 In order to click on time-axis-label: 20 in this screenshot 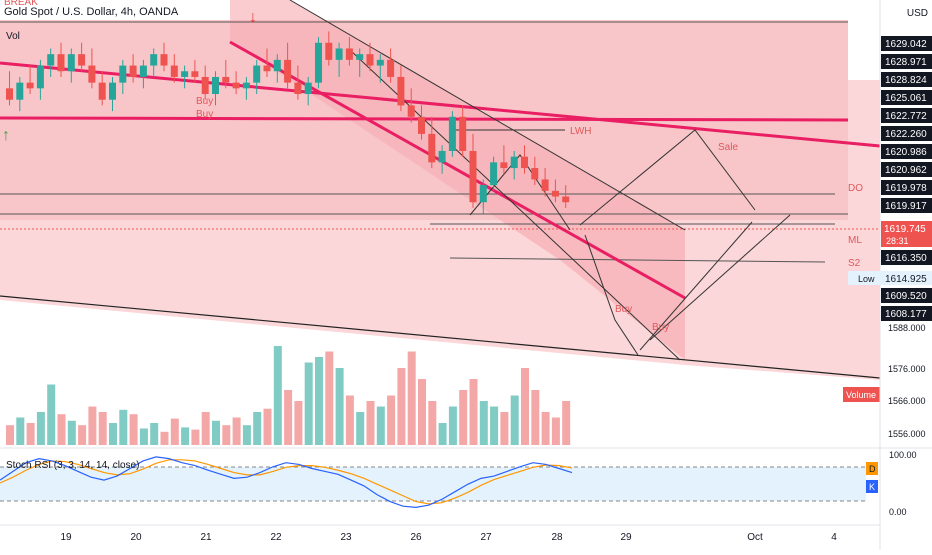, I will do `click(136, 537)`.